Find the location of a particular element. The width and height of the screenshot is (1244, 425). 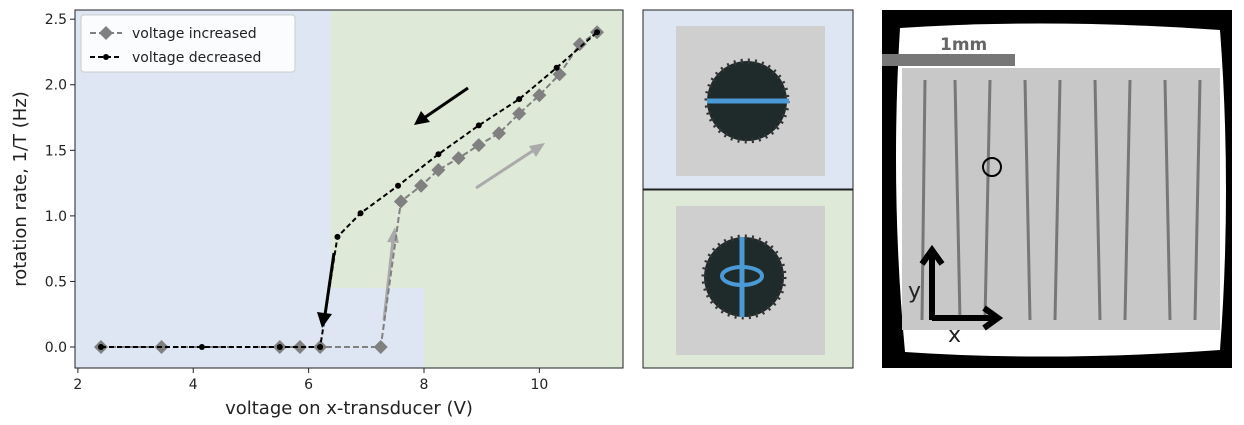

legend-label: voltage increased is located at coordinates (194, 34).